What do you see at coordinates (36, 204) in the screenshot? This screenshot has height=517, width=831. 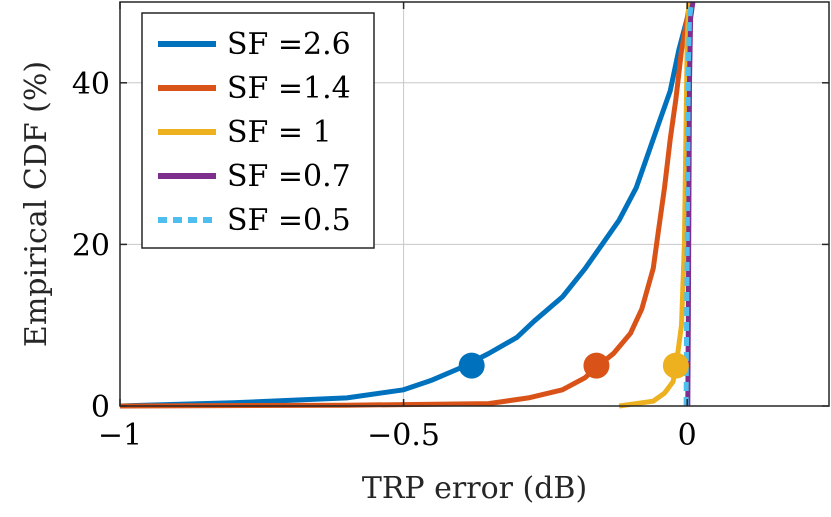 I see `y-axis-label: Empirical CDF (%)` at bounding box center [36, 204].